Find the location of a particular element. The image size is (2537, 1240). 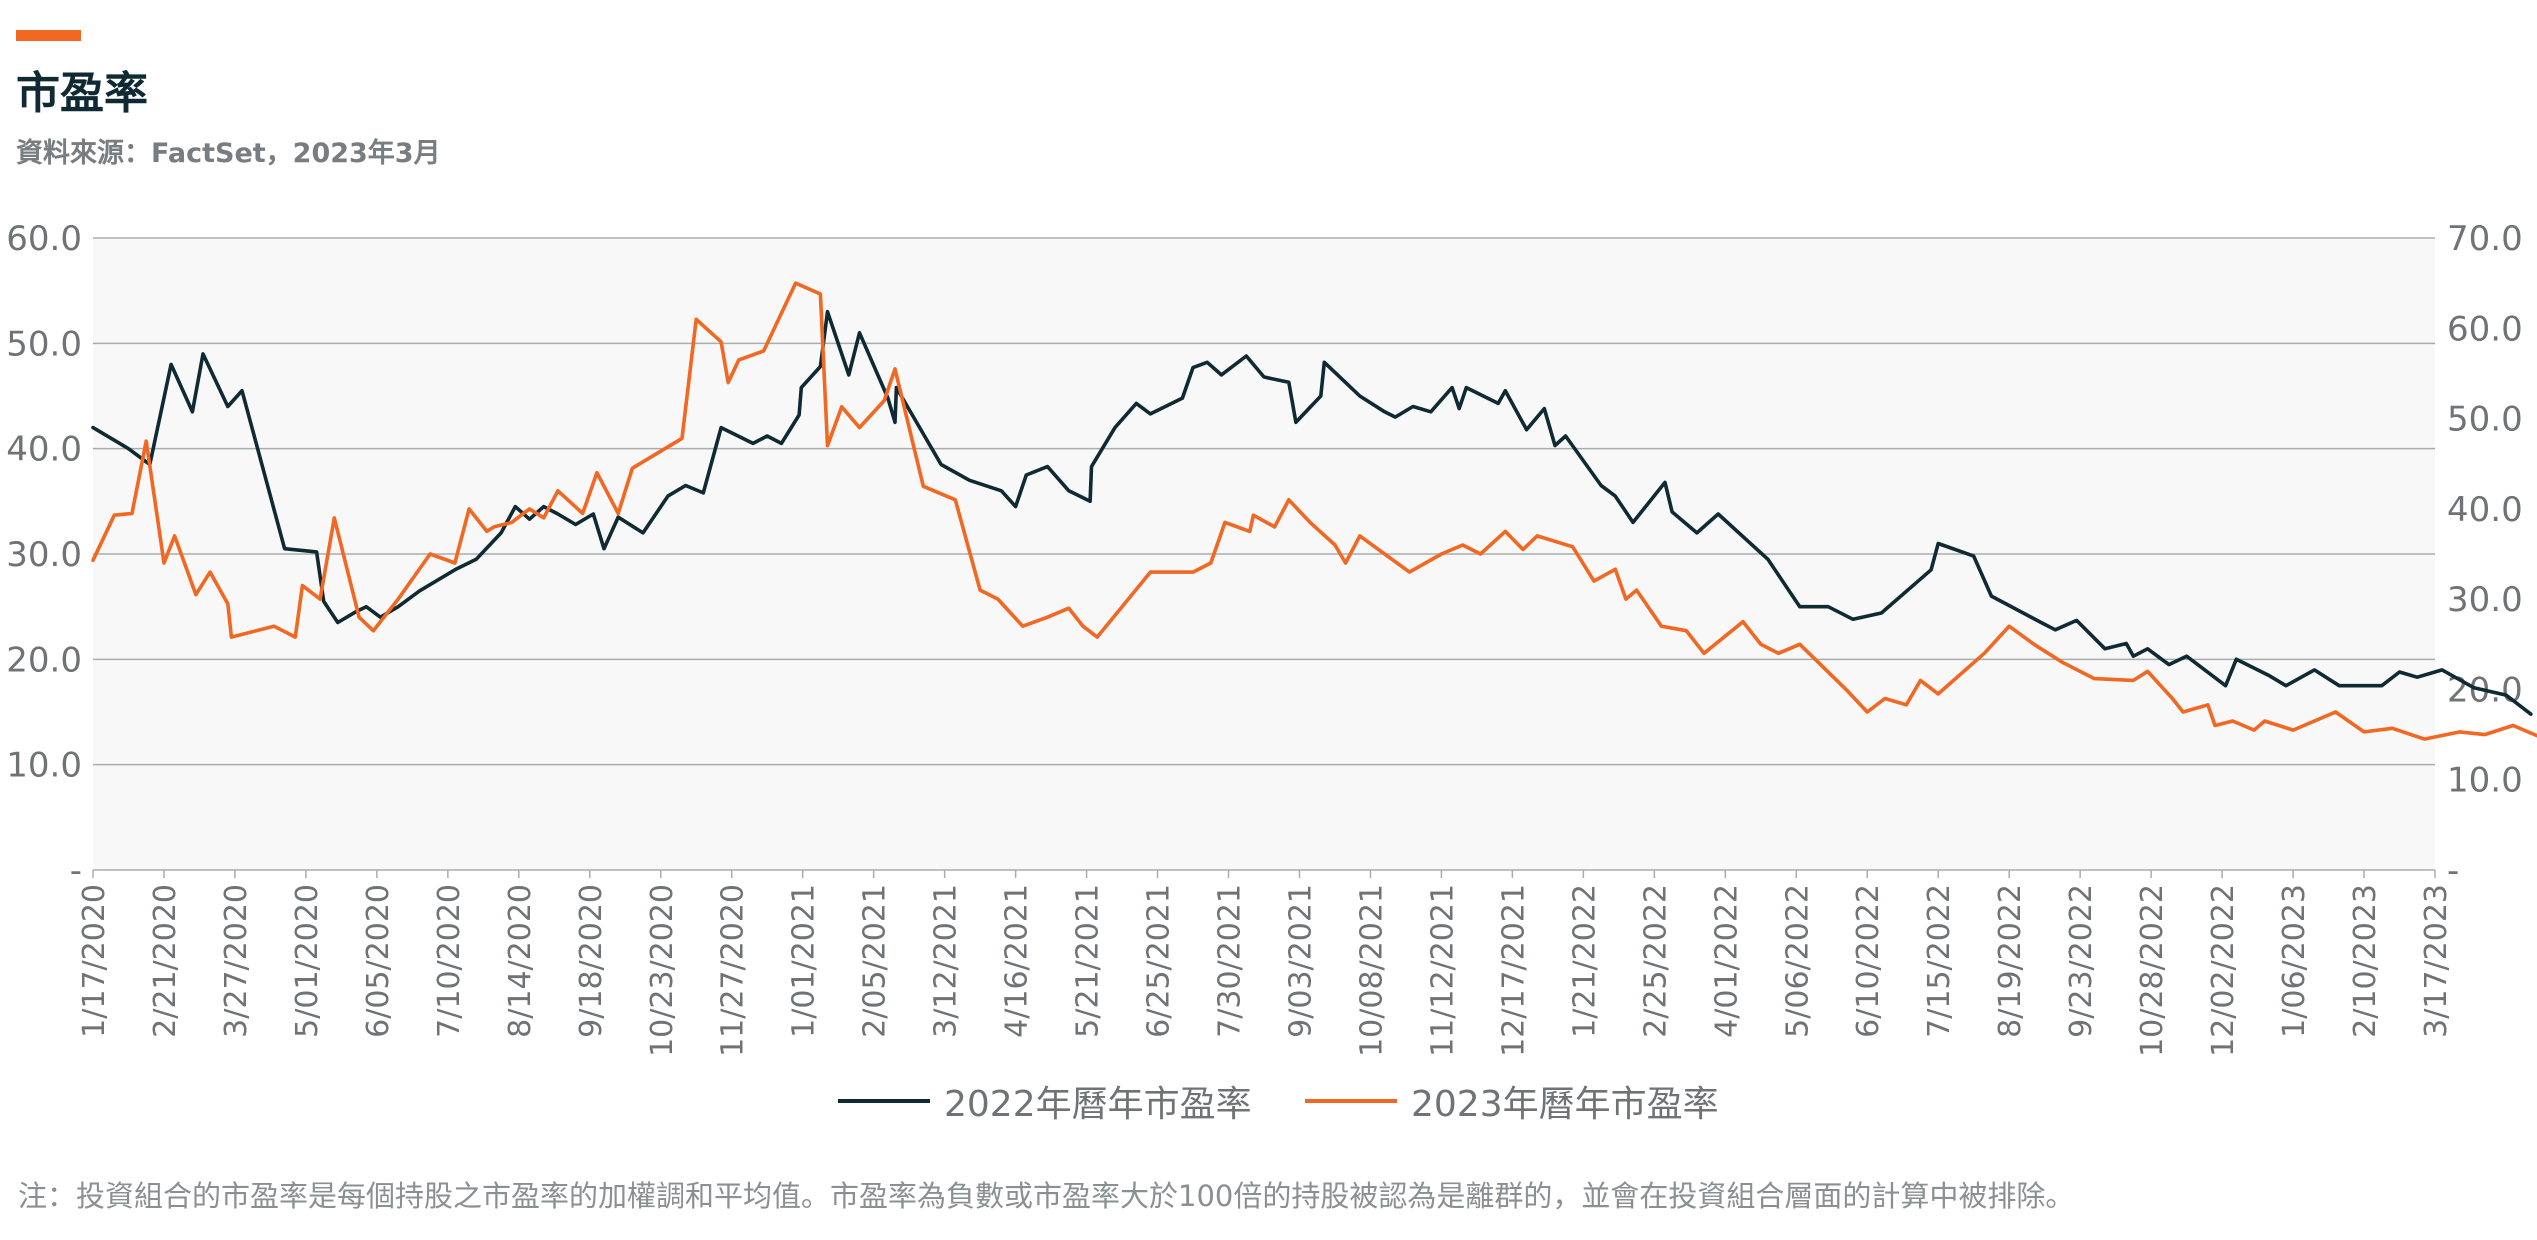

x-tick-label: 3/17/2023 is located at coordinates (2436, 961).